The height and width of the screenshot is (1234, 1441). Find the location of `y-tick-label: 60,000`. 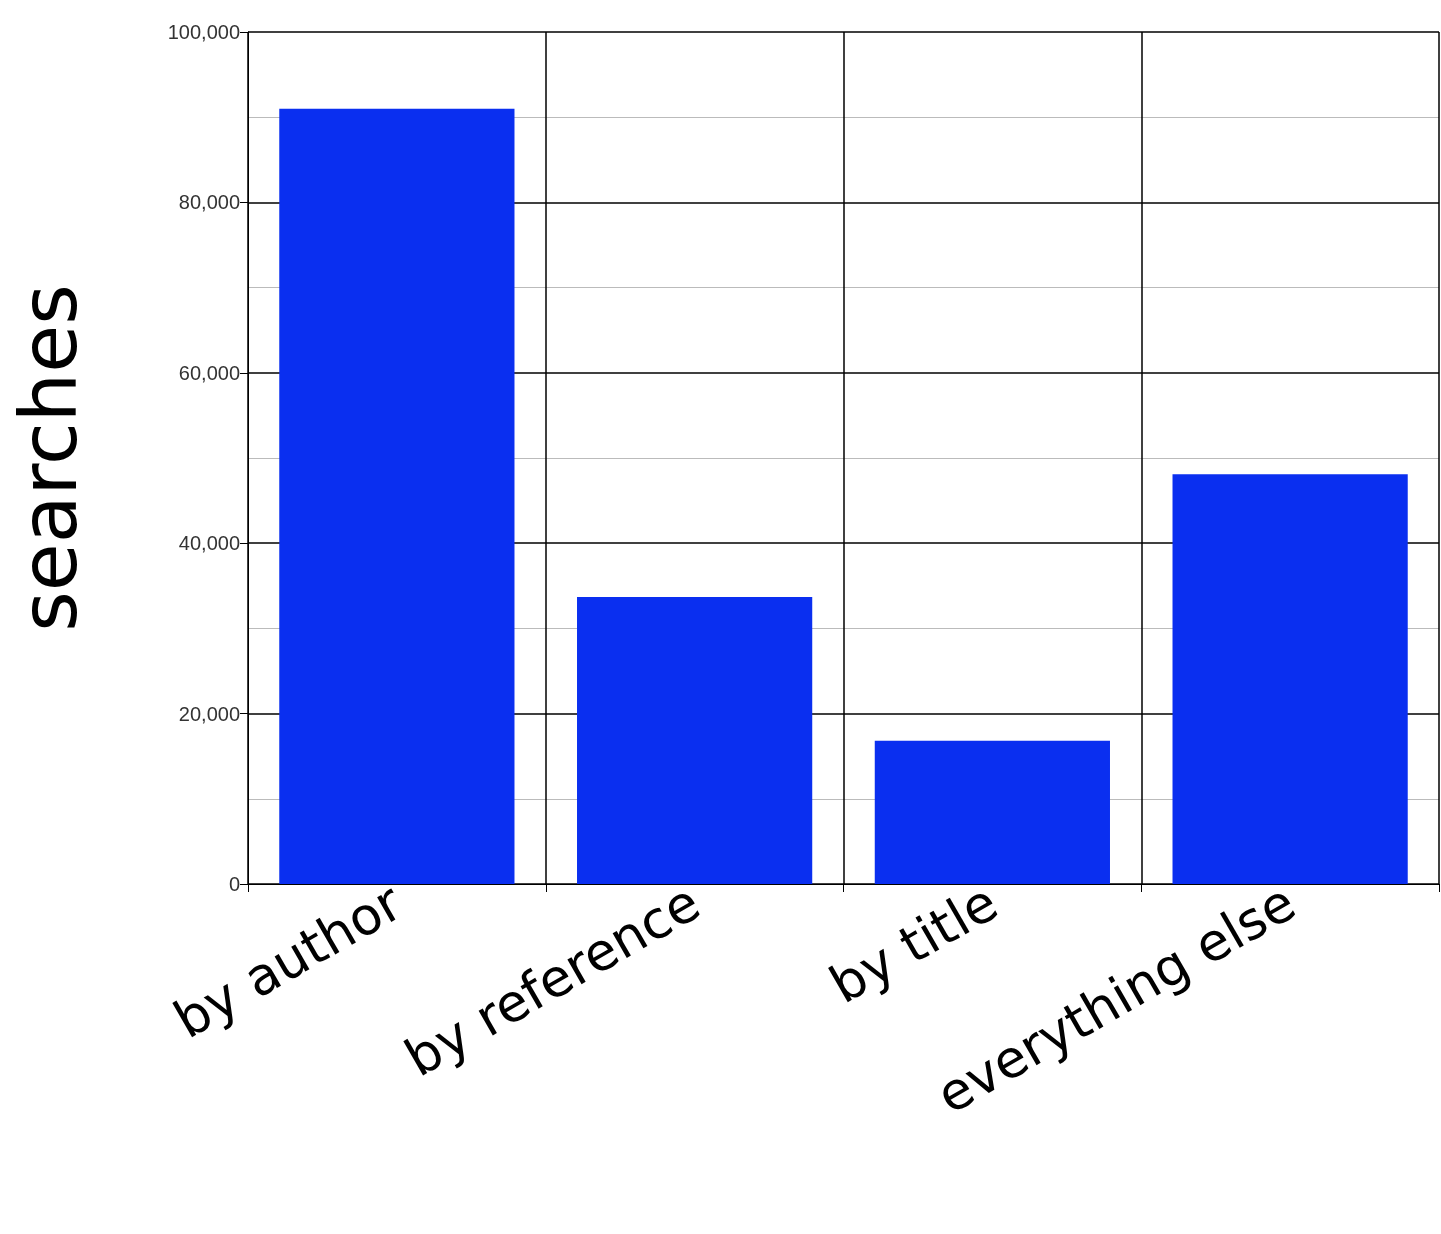

y-tick-label: 60,000 is located at coordinates (209, 372).